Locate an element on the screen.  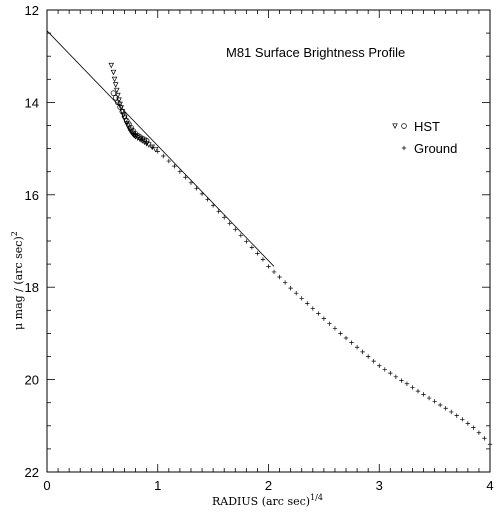
x-tick-label: 4 is located at coordinates (489, 485).